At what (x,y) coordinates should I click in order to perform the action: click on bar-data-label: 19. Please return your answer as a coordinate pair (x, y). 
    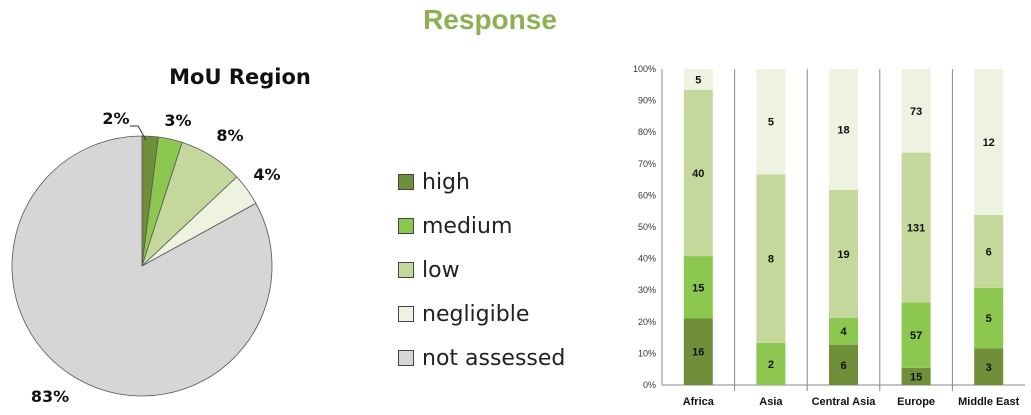
    Looking at the image, I should click on (843, 255).